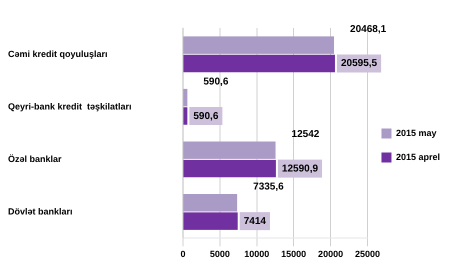  I want to click on x-tick-label: 10000, so click(257, 254).